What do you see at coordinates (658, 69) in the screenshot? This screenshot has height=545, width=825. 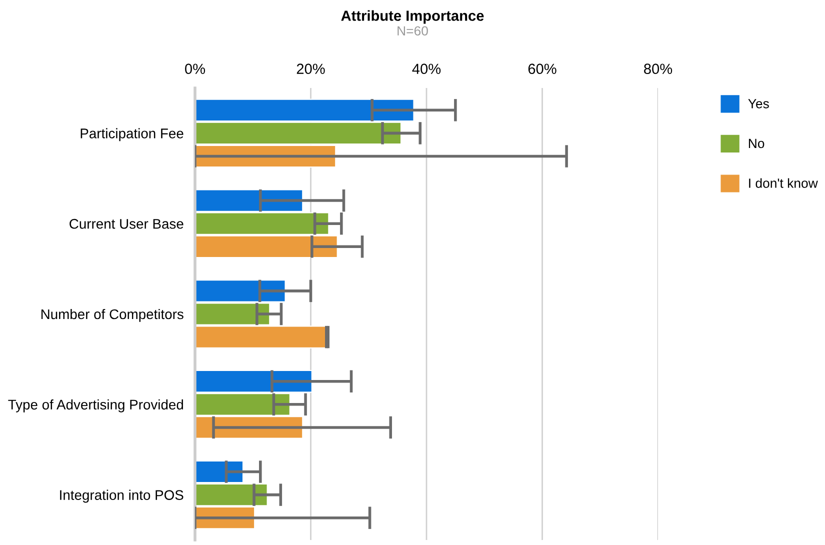 I see `x-tick-label: 80%` at bounding box center [658, 69].